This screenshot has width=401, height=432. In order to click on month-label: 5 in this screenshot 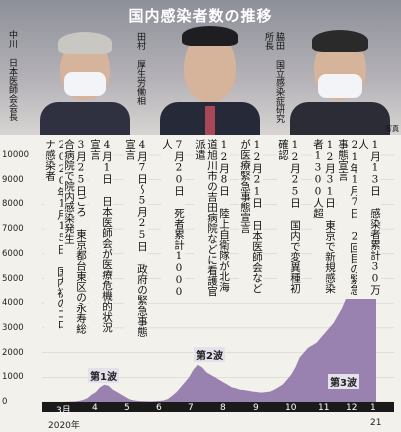, I will do `click(127, 408)`.